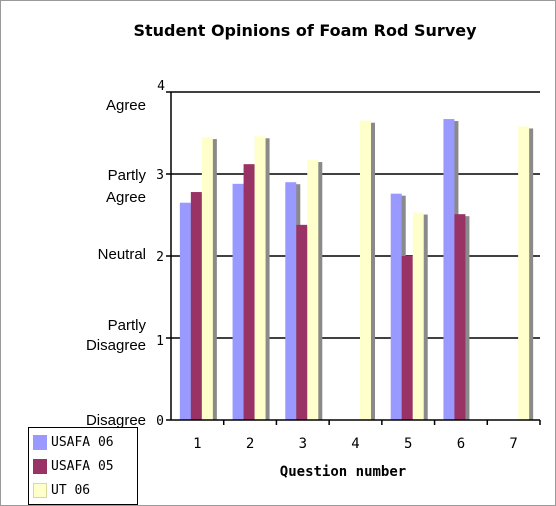 This screenshot has width=556, height=506. Describe the element at coordinates (305, 30) in the screenshot. I see `chart-title: Student Opinions of Foam Rod Survey` at that location.